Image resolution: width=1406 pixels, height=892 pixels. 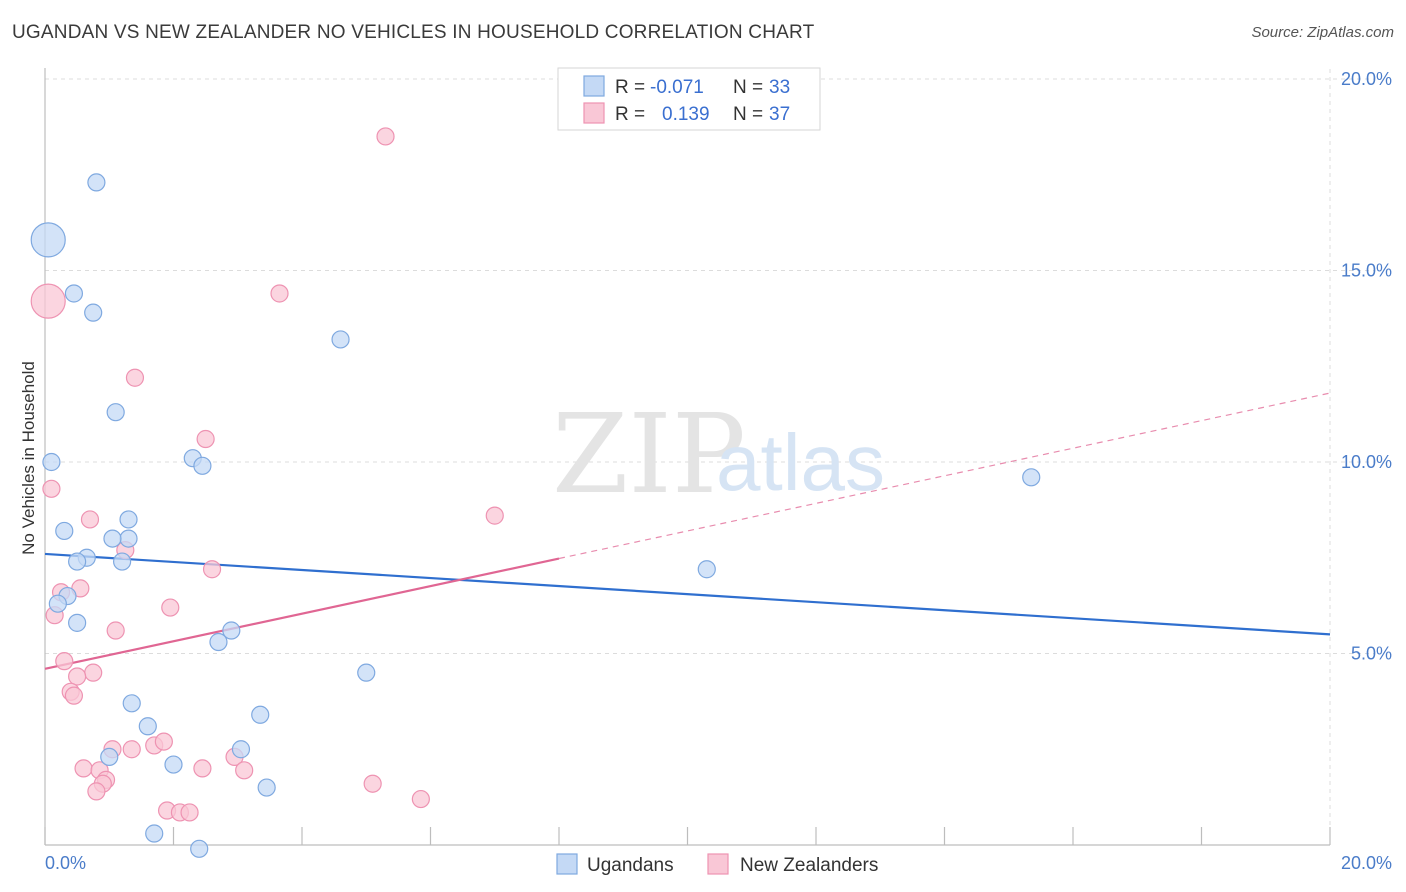 I want to click on legend-r-label-2: R =, so click(x=630, y=114).